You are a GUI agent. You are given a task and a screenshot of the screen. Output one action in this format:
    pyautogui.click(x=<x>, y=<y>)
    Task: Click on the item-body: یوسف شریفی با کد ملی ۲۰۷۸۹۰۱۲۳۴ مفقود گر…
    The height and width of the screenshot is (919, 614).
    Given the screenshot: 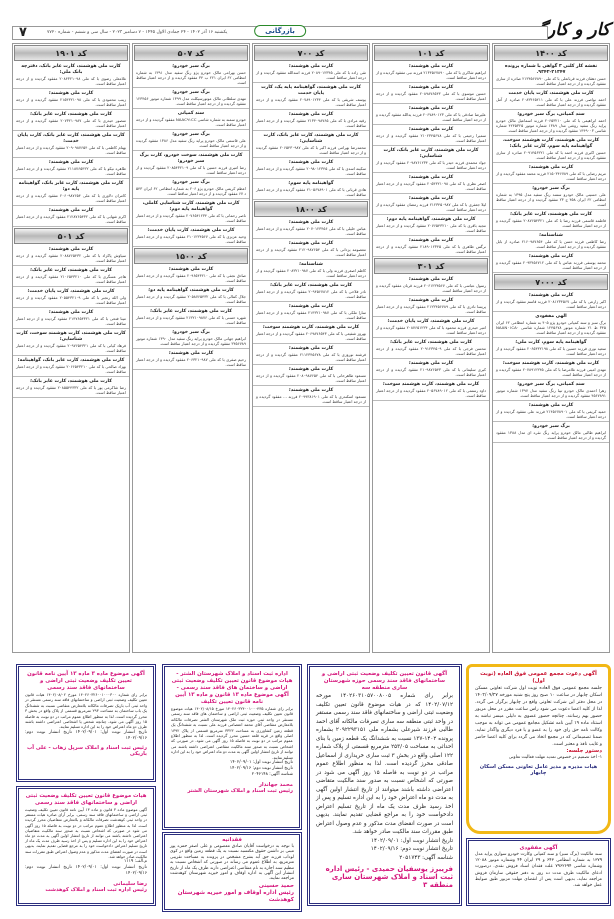 What is the action you would take?
    pyautogui.click(x=311, y=102)
    